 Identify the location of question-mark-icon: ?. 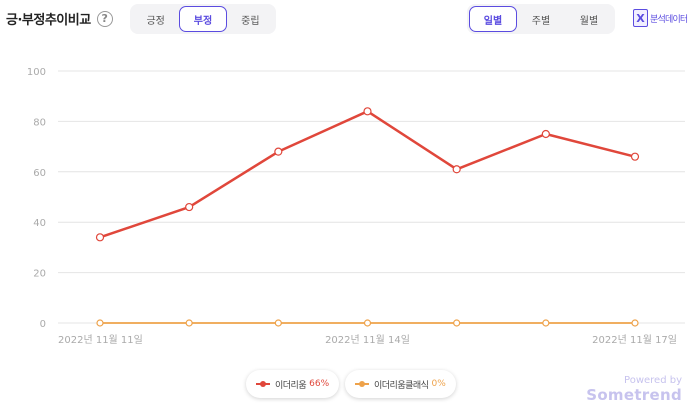
(104, 18).